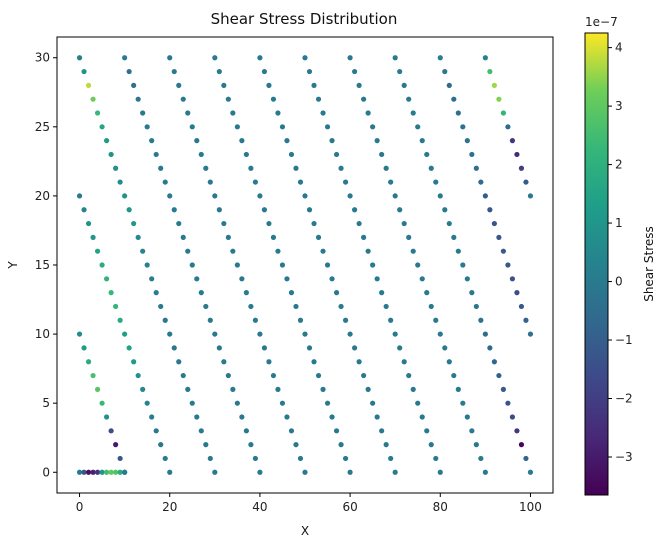 Image resolution: width=666 pixels, height=547 pixels. I want to click on x-axis-ticks: 0 20 40 60 80 100, so click(309, 503).